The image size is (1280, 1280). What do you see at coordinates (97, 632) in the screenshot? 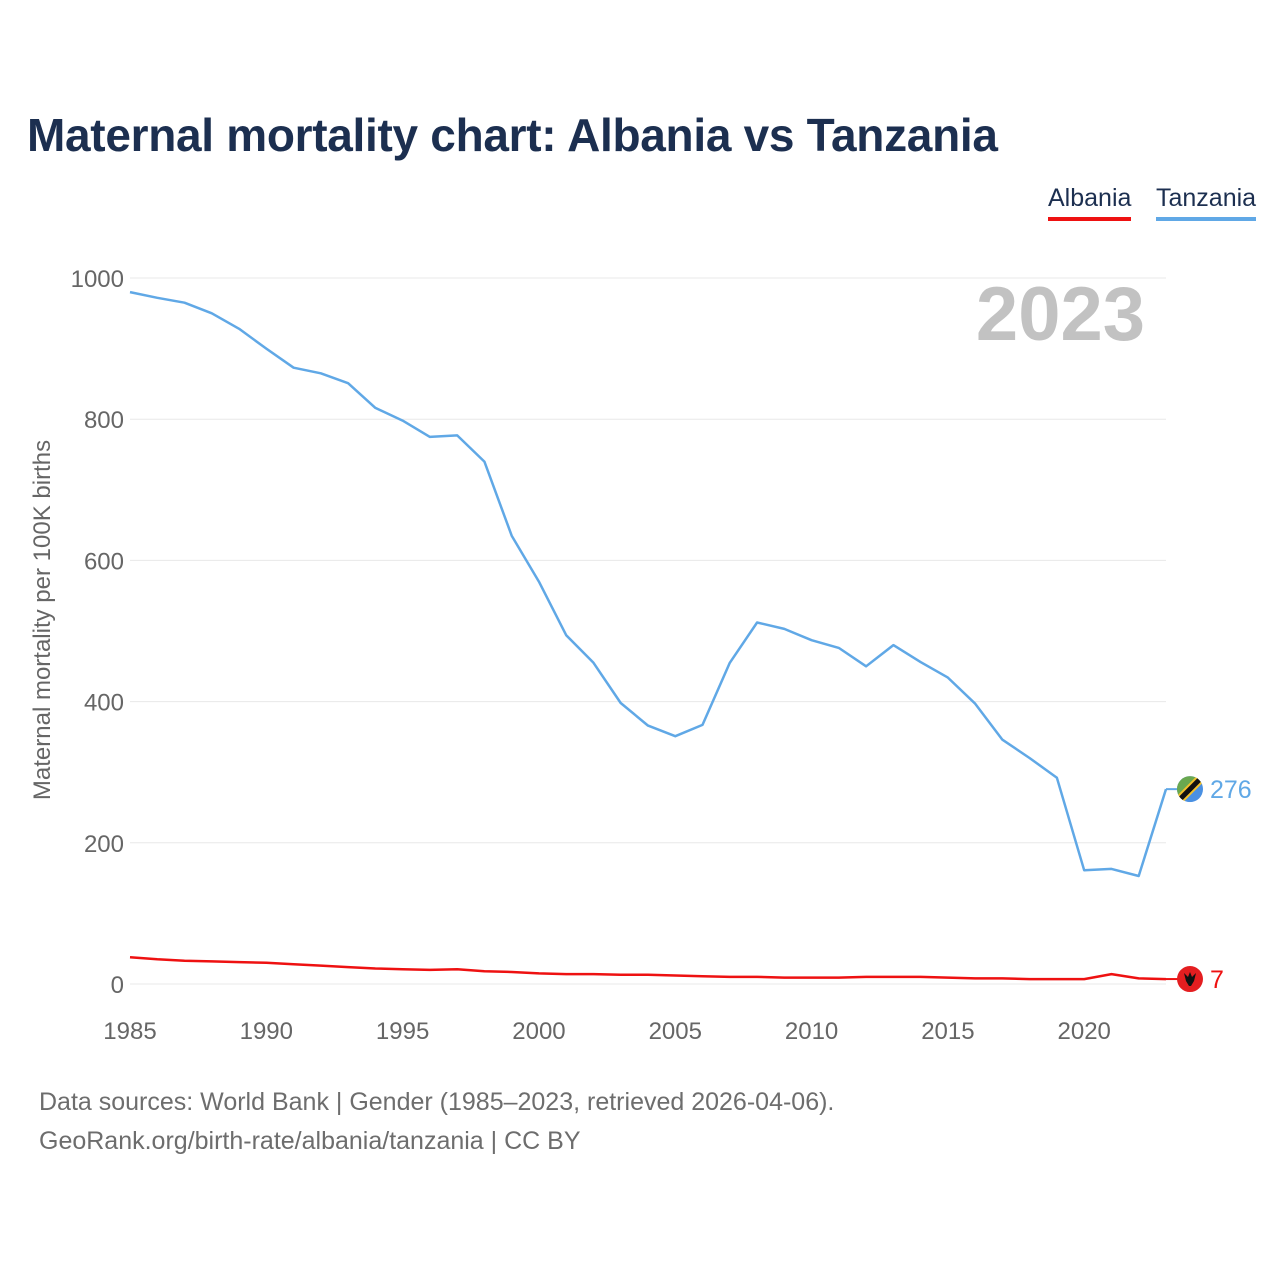
I see `y-axis-ticks: 0 200 400 600 800 1000` at bounding box center [97, 632].